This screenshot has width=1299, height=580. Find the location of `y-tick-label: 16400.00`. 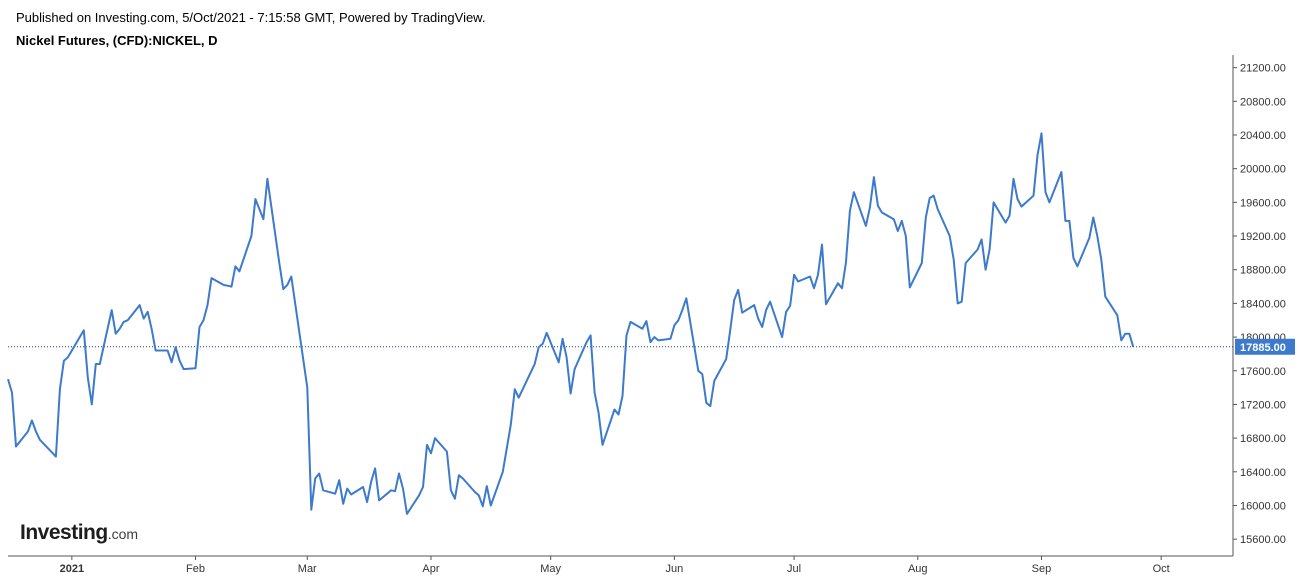

y-tick-label: 16400.00 is located at coordinates (1263, 473).